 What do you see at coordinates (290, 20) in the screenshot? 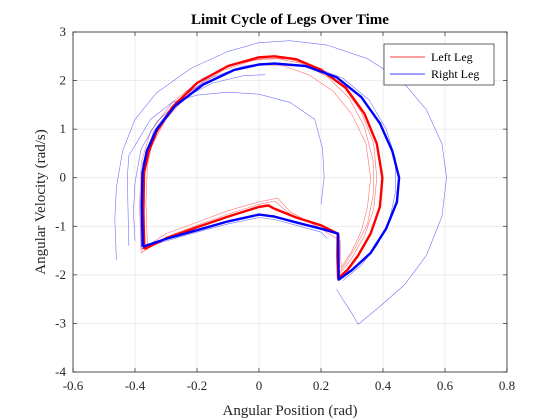
I see `chart-title: Limit Cycle of Legs Over Time` at bounding box center [290, 20].